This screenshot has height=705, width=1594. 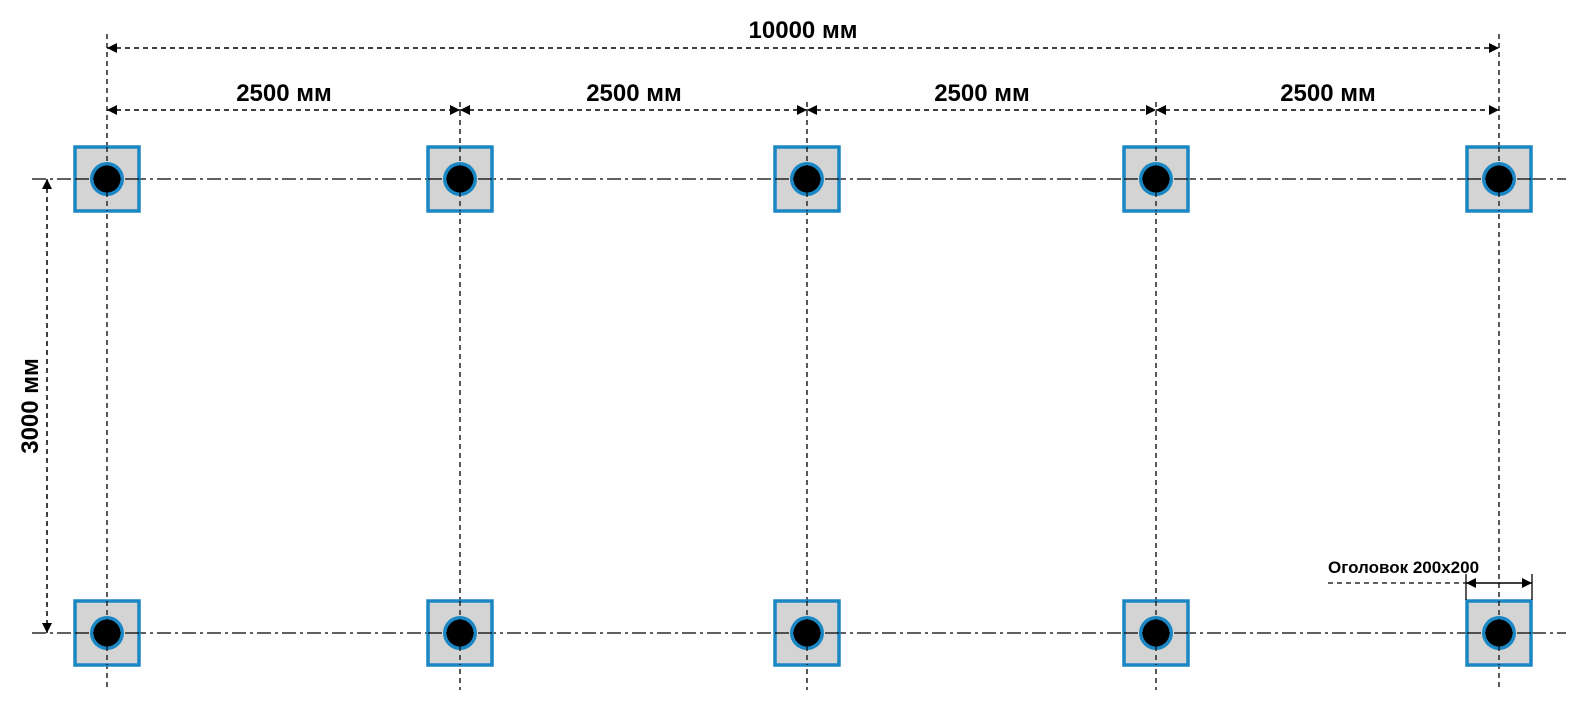 I want to click on total-dimension-label: 10000 мм, so click(x=803, y=30).